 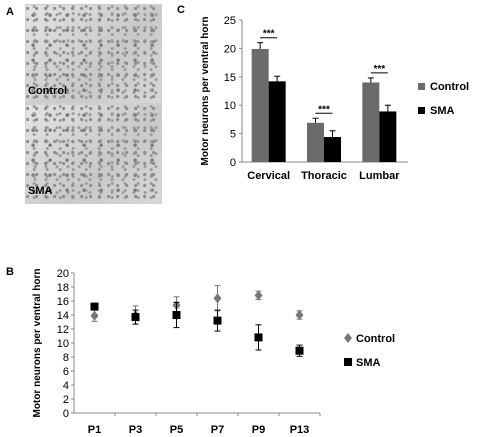 I want to click on y-tick-label: 15, so click(x=230, y=78).